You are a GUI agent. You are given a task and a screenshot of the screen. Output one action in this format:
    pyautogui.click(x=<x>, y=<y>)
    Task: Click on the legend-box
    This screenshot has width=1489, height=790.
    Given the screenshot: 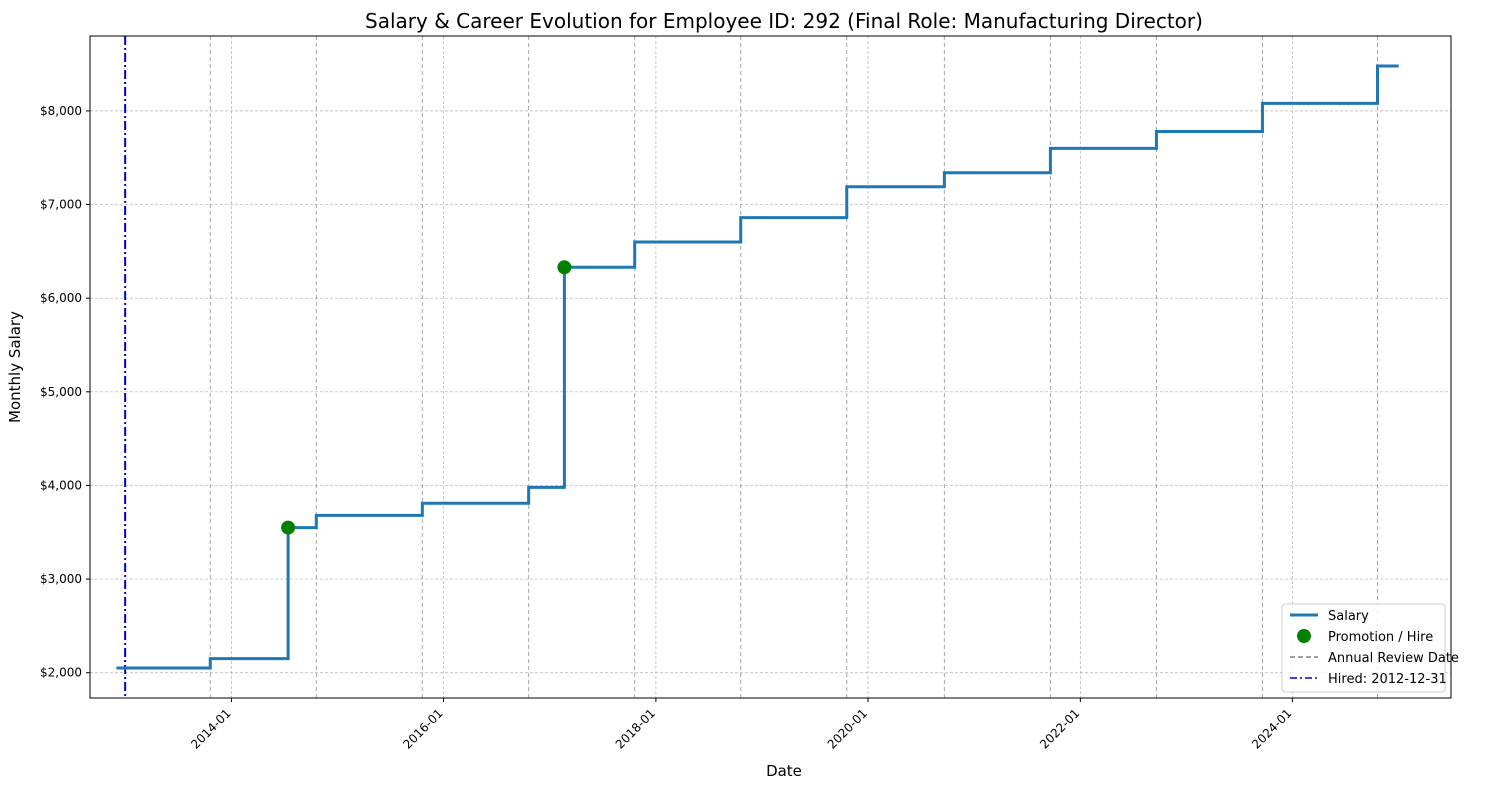 What is the action you would take?
    pyautogui.click(x=1363, y=648)
    